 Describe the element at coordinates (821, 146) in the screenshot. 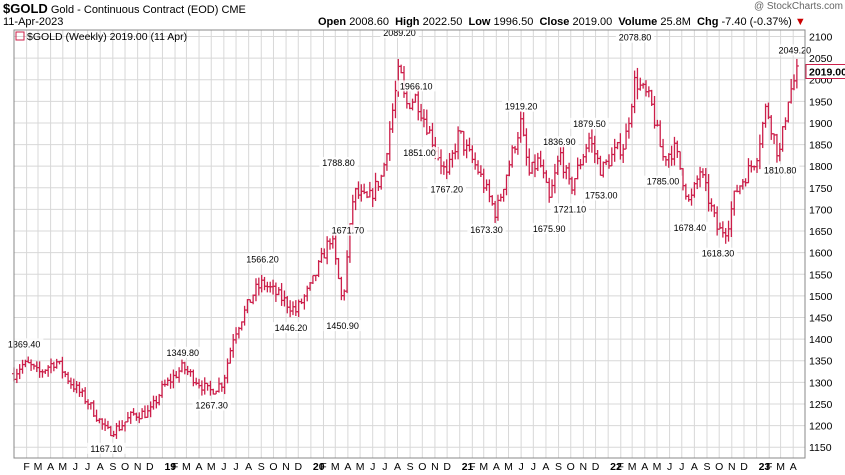

I see `y-tick-label: 1850` at that location.